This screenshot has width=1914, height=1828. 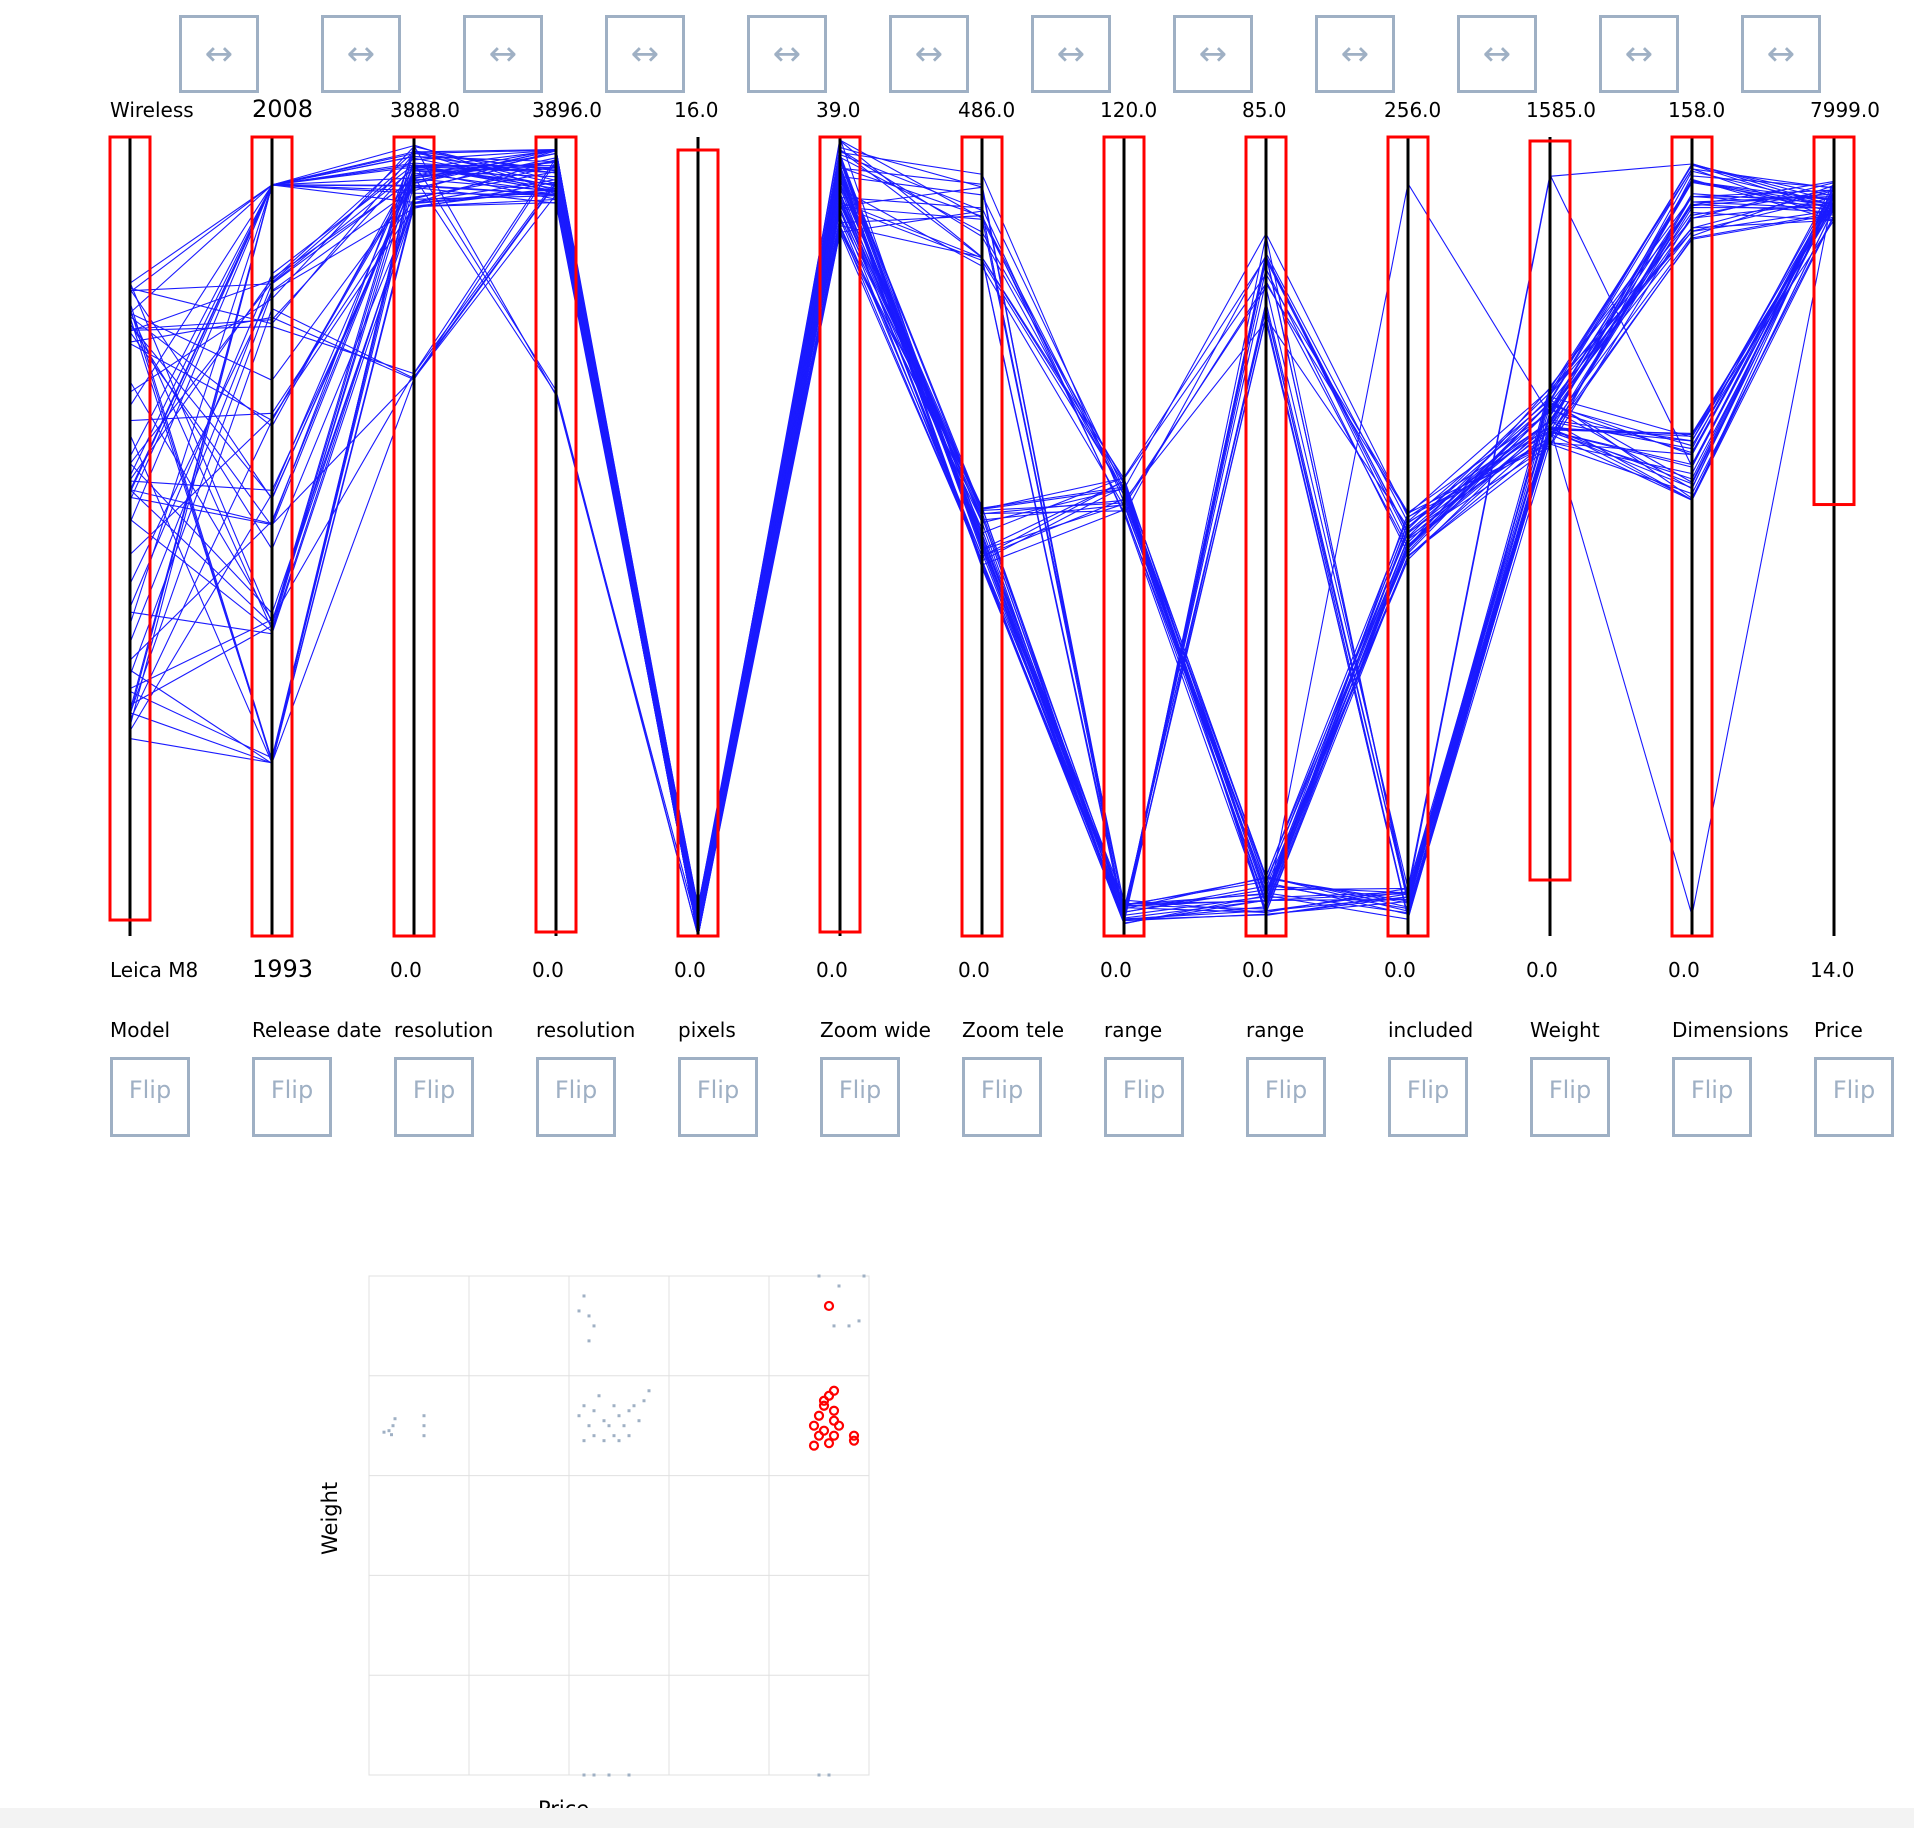 I want to click on flip-axis-button-2: Flip, so click(x=292, y=1097).